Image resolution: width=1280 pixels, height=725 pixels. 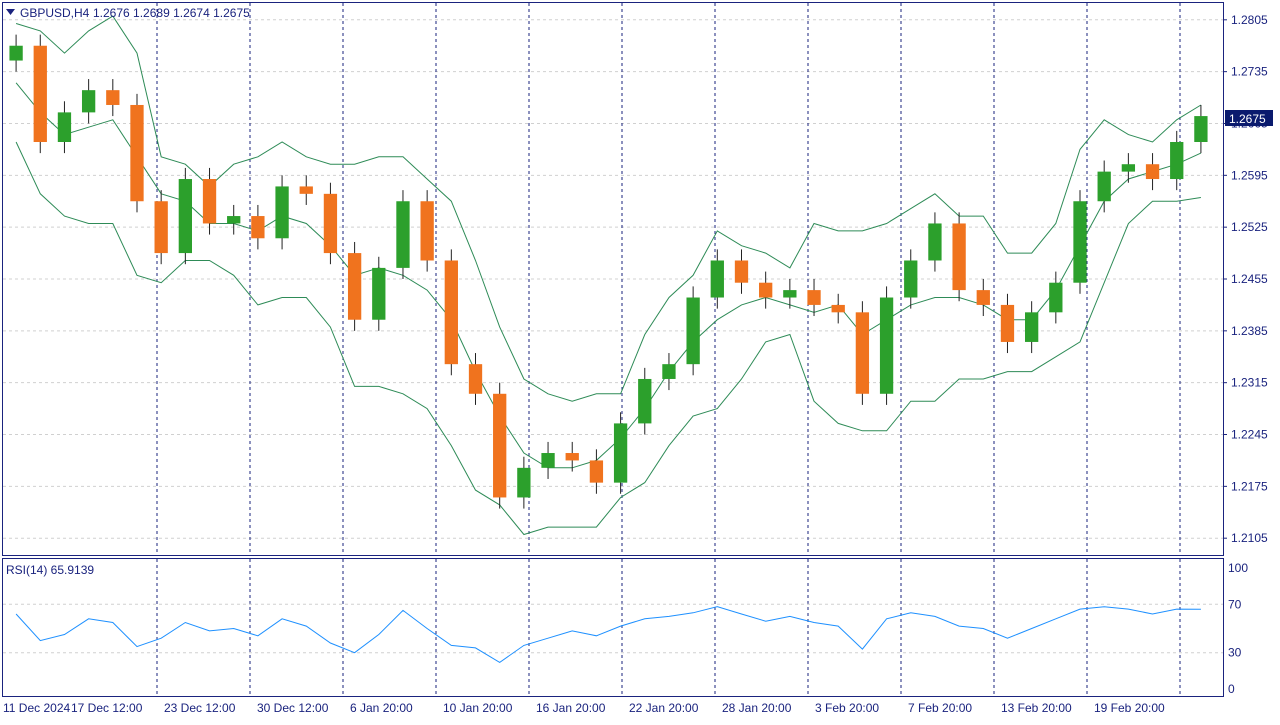 I want to click on time-axis-label: 23 Dec 12:00, so click(x=200, y=708).